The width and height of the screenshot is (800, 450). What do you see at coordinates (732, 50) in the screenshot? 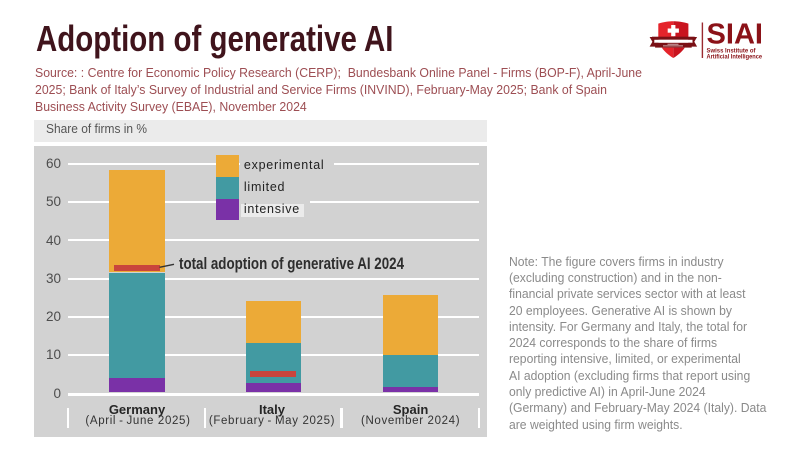
I see `svg-text: Swiss Institute of` at bounding box center [732, 50].